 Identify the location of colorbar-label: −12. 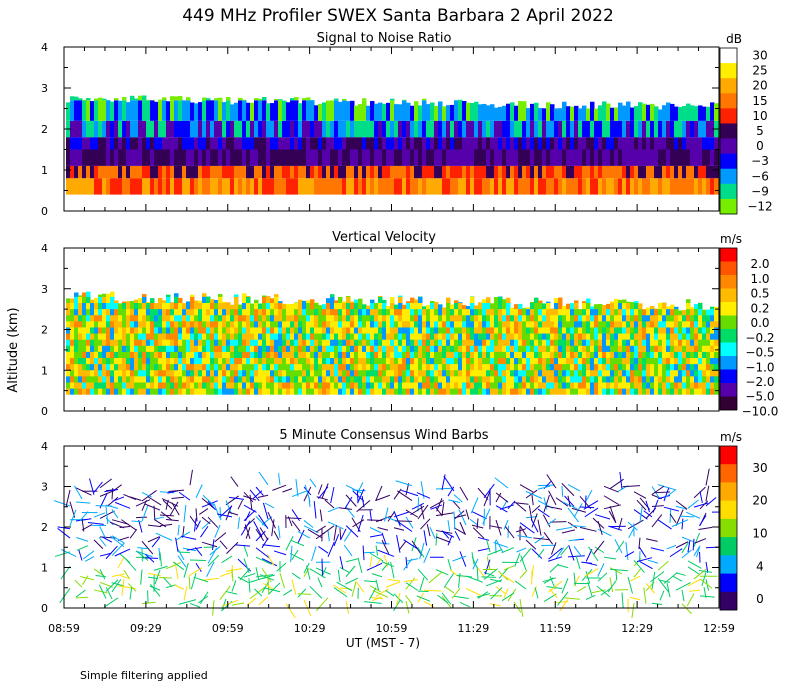
(759, 206).